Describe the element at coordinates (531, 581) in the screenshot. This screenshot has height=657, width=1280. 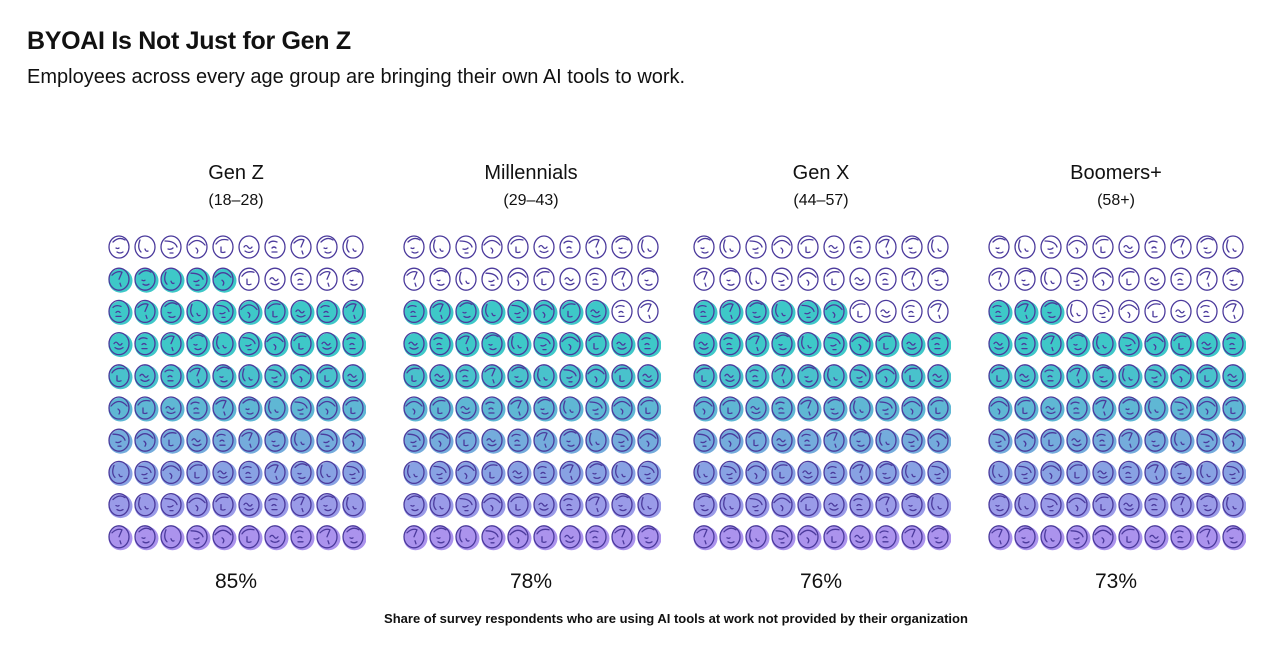
I see `percent-label: 78%` at that location.